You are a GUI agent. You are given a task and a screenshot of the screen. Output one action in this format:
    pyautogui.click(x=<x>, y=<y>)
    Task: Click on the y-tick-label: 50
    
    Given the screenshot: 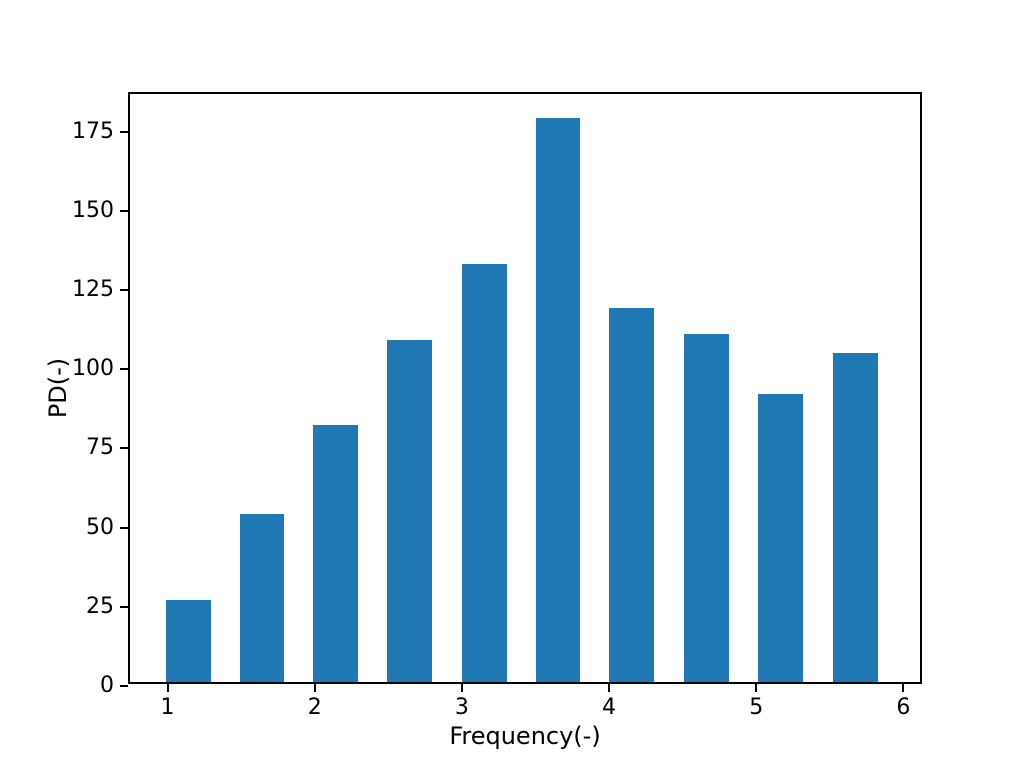 What is the action you would take?
    pyautogui.click(x=100, y=527)
    